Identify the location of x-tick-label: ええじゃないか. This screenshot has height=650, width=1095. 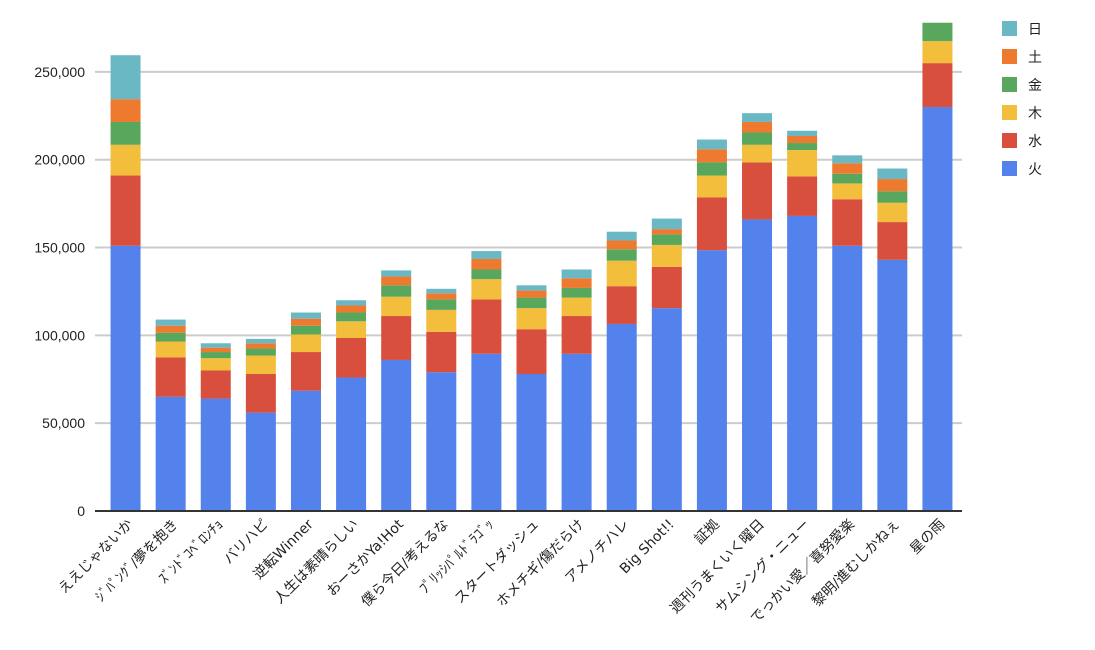
(96, 557).